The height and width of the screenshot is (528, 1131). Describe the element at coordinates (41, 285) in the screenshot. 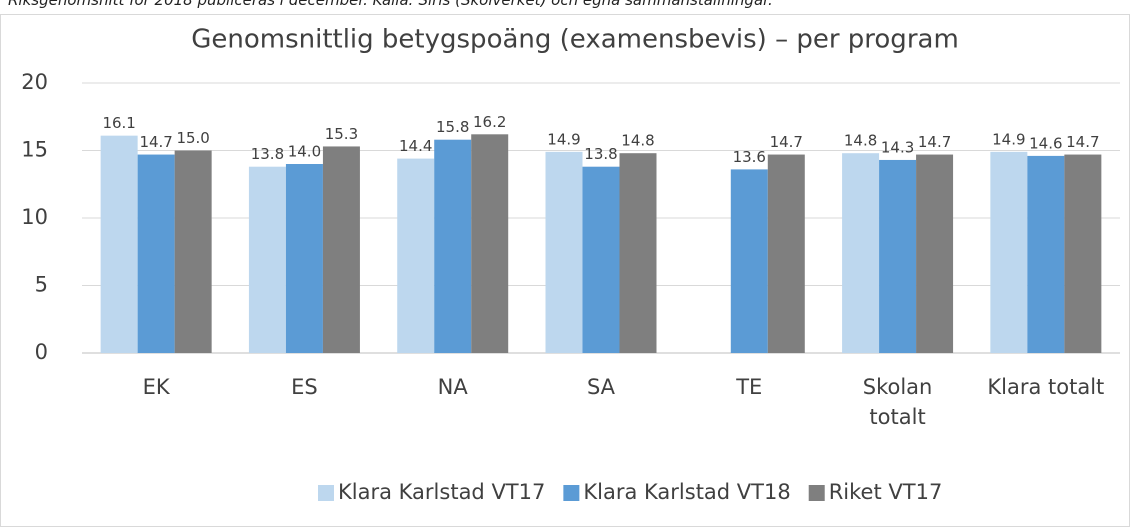

I see `y-tick-label: 5` at that location.